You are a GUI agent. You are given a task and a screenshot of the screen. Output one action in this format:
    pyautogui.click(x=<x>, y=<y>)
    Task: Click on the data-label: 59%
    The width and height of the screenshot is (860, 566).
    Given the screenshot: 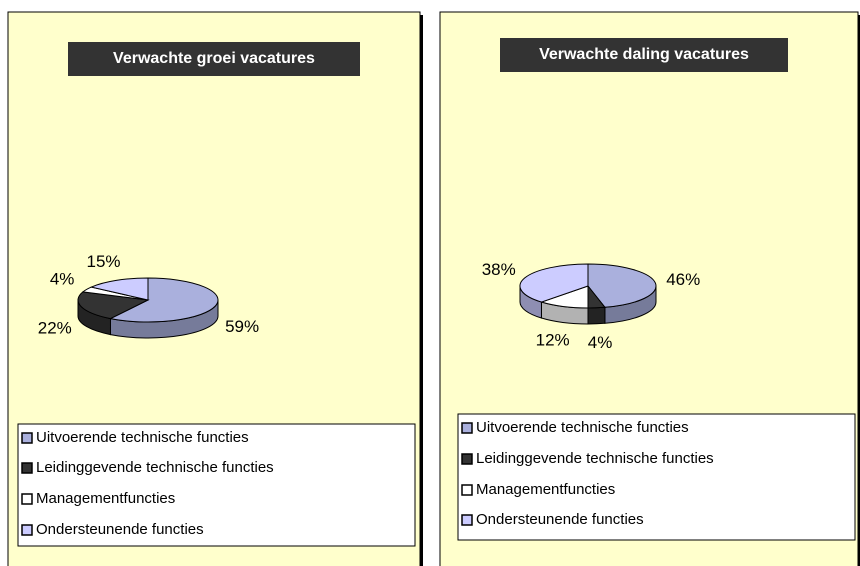 What is the action you would take?
    pyautogui.click(x=242, y=326)
    